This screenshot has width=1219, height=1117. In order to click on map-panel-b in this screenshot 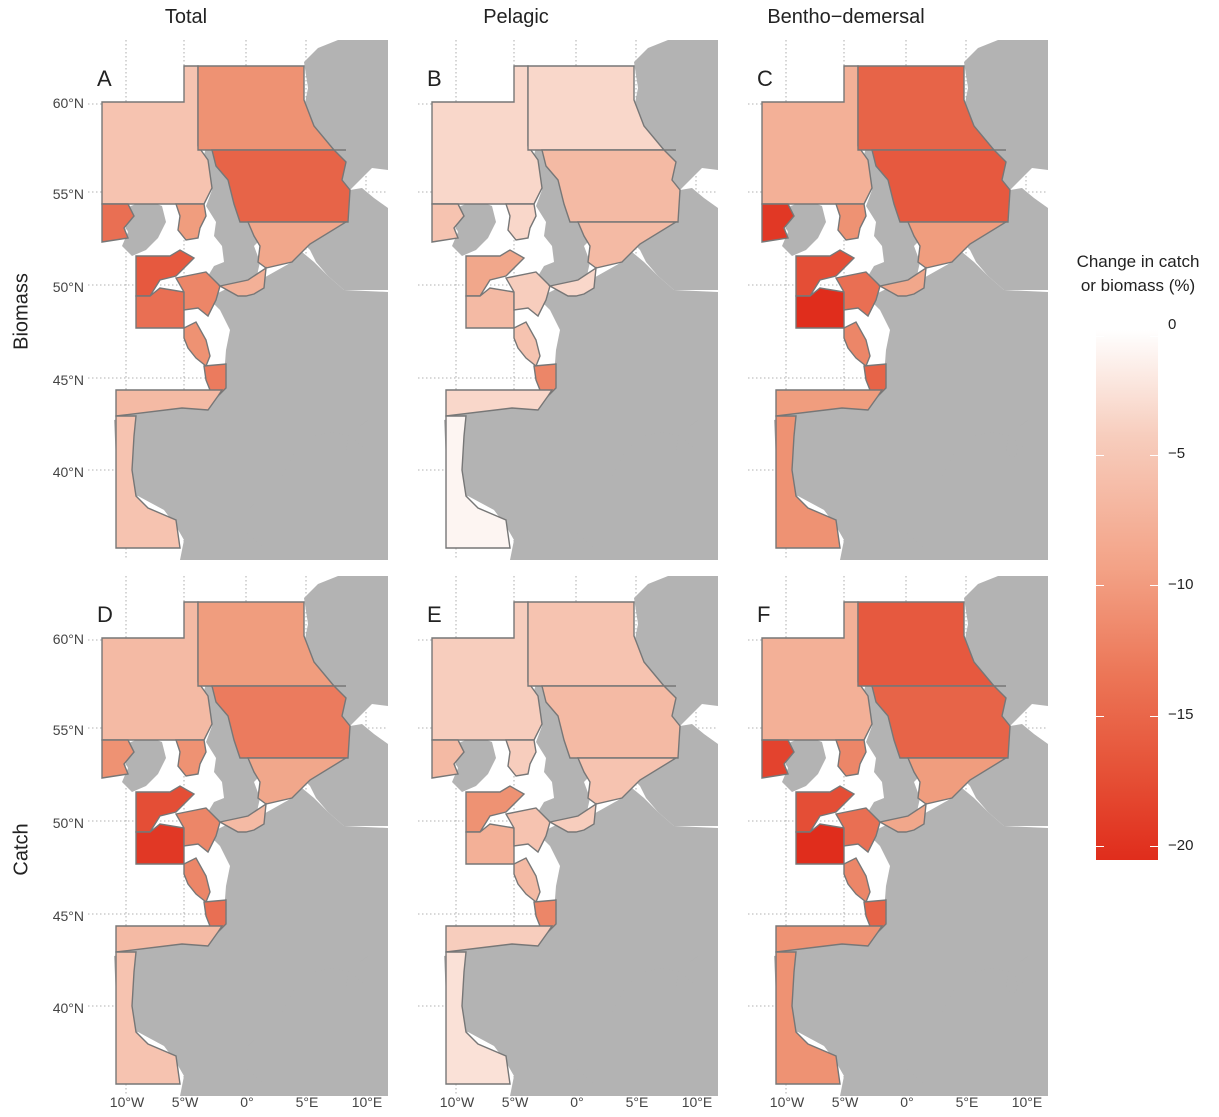, I will do `click(568, 300)`.